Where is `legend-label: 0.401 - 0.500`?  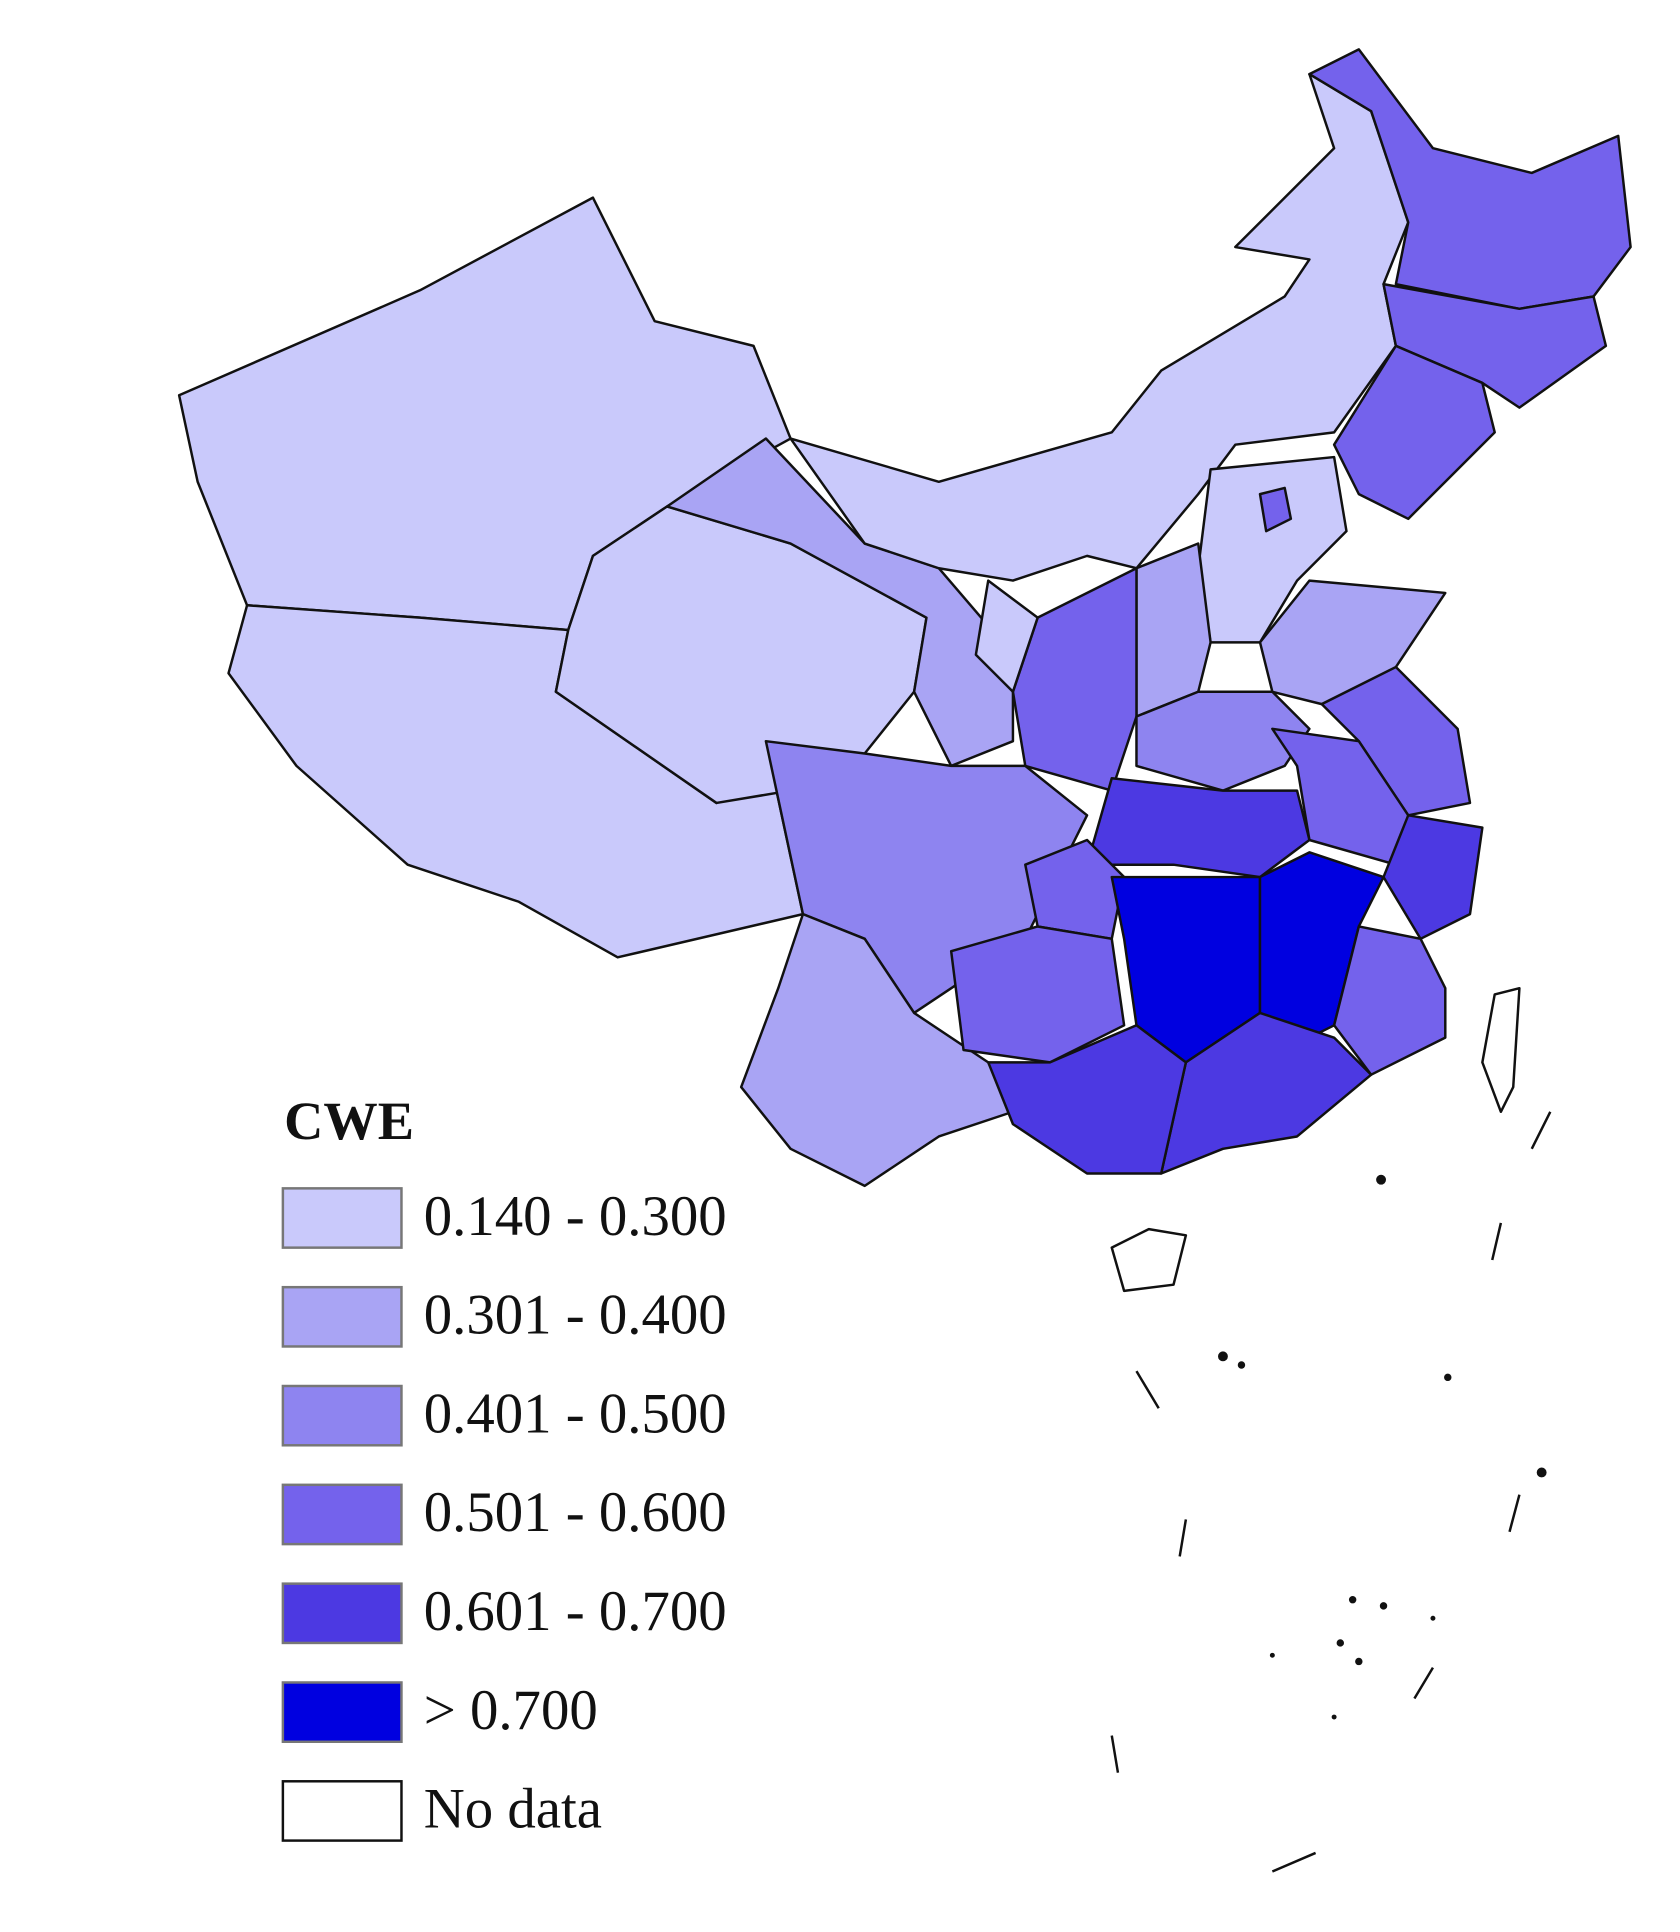
legend-label: 0.401 - 0.500 is located at coordinates (575, 1413).